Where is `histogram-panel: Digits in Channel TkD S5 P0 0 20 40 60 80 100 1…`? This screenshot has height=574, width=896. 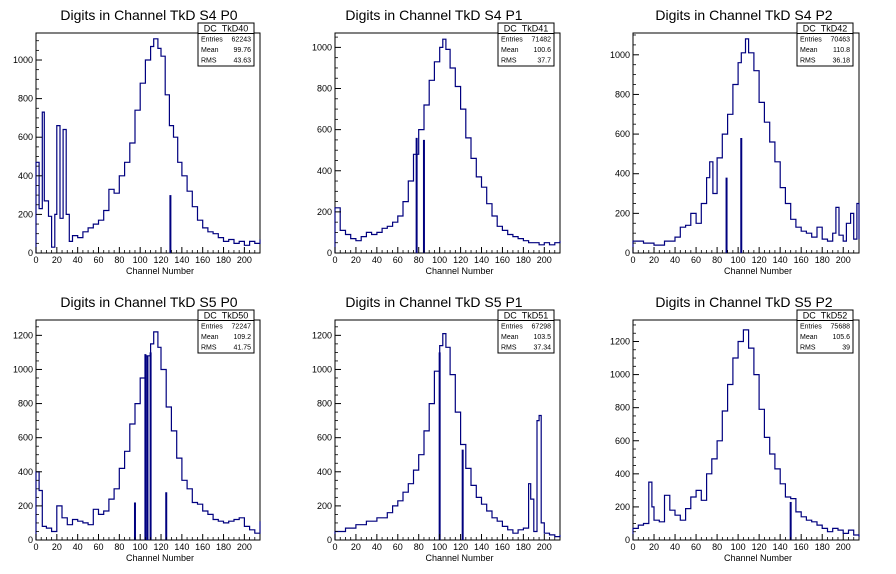 histogram-panel: Digits in Channel TkD S5 P0 0 20 40 60 80 100 1… is located at coordinates (137, 428).